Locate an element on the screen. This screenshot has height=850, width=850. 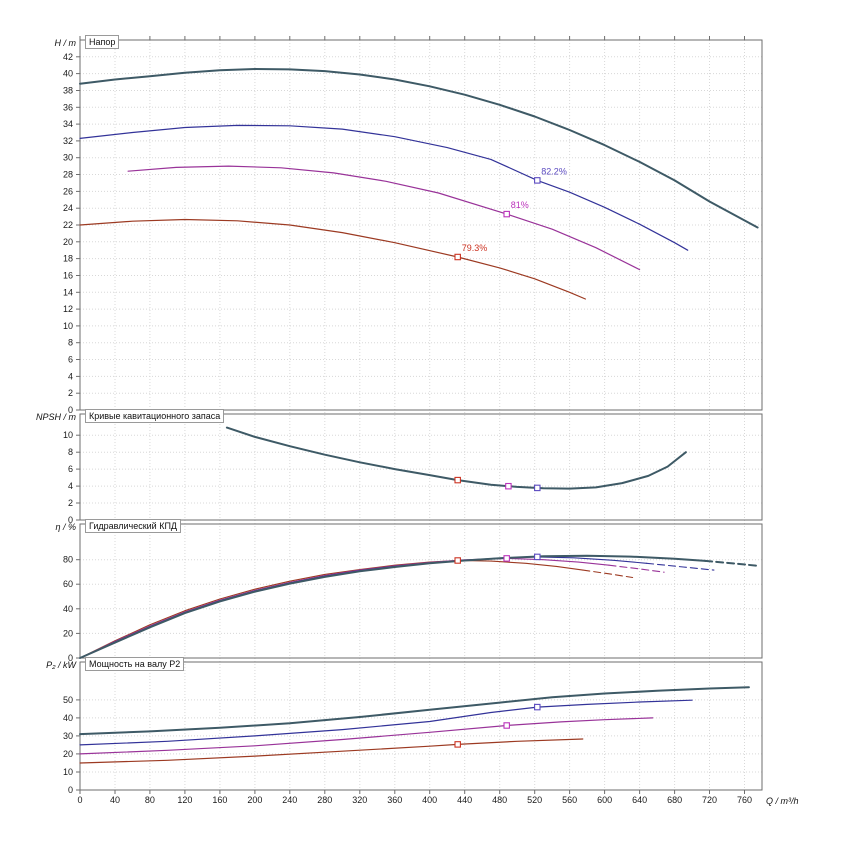
duty-point-label: 81% is located at coordinates (520, 205).